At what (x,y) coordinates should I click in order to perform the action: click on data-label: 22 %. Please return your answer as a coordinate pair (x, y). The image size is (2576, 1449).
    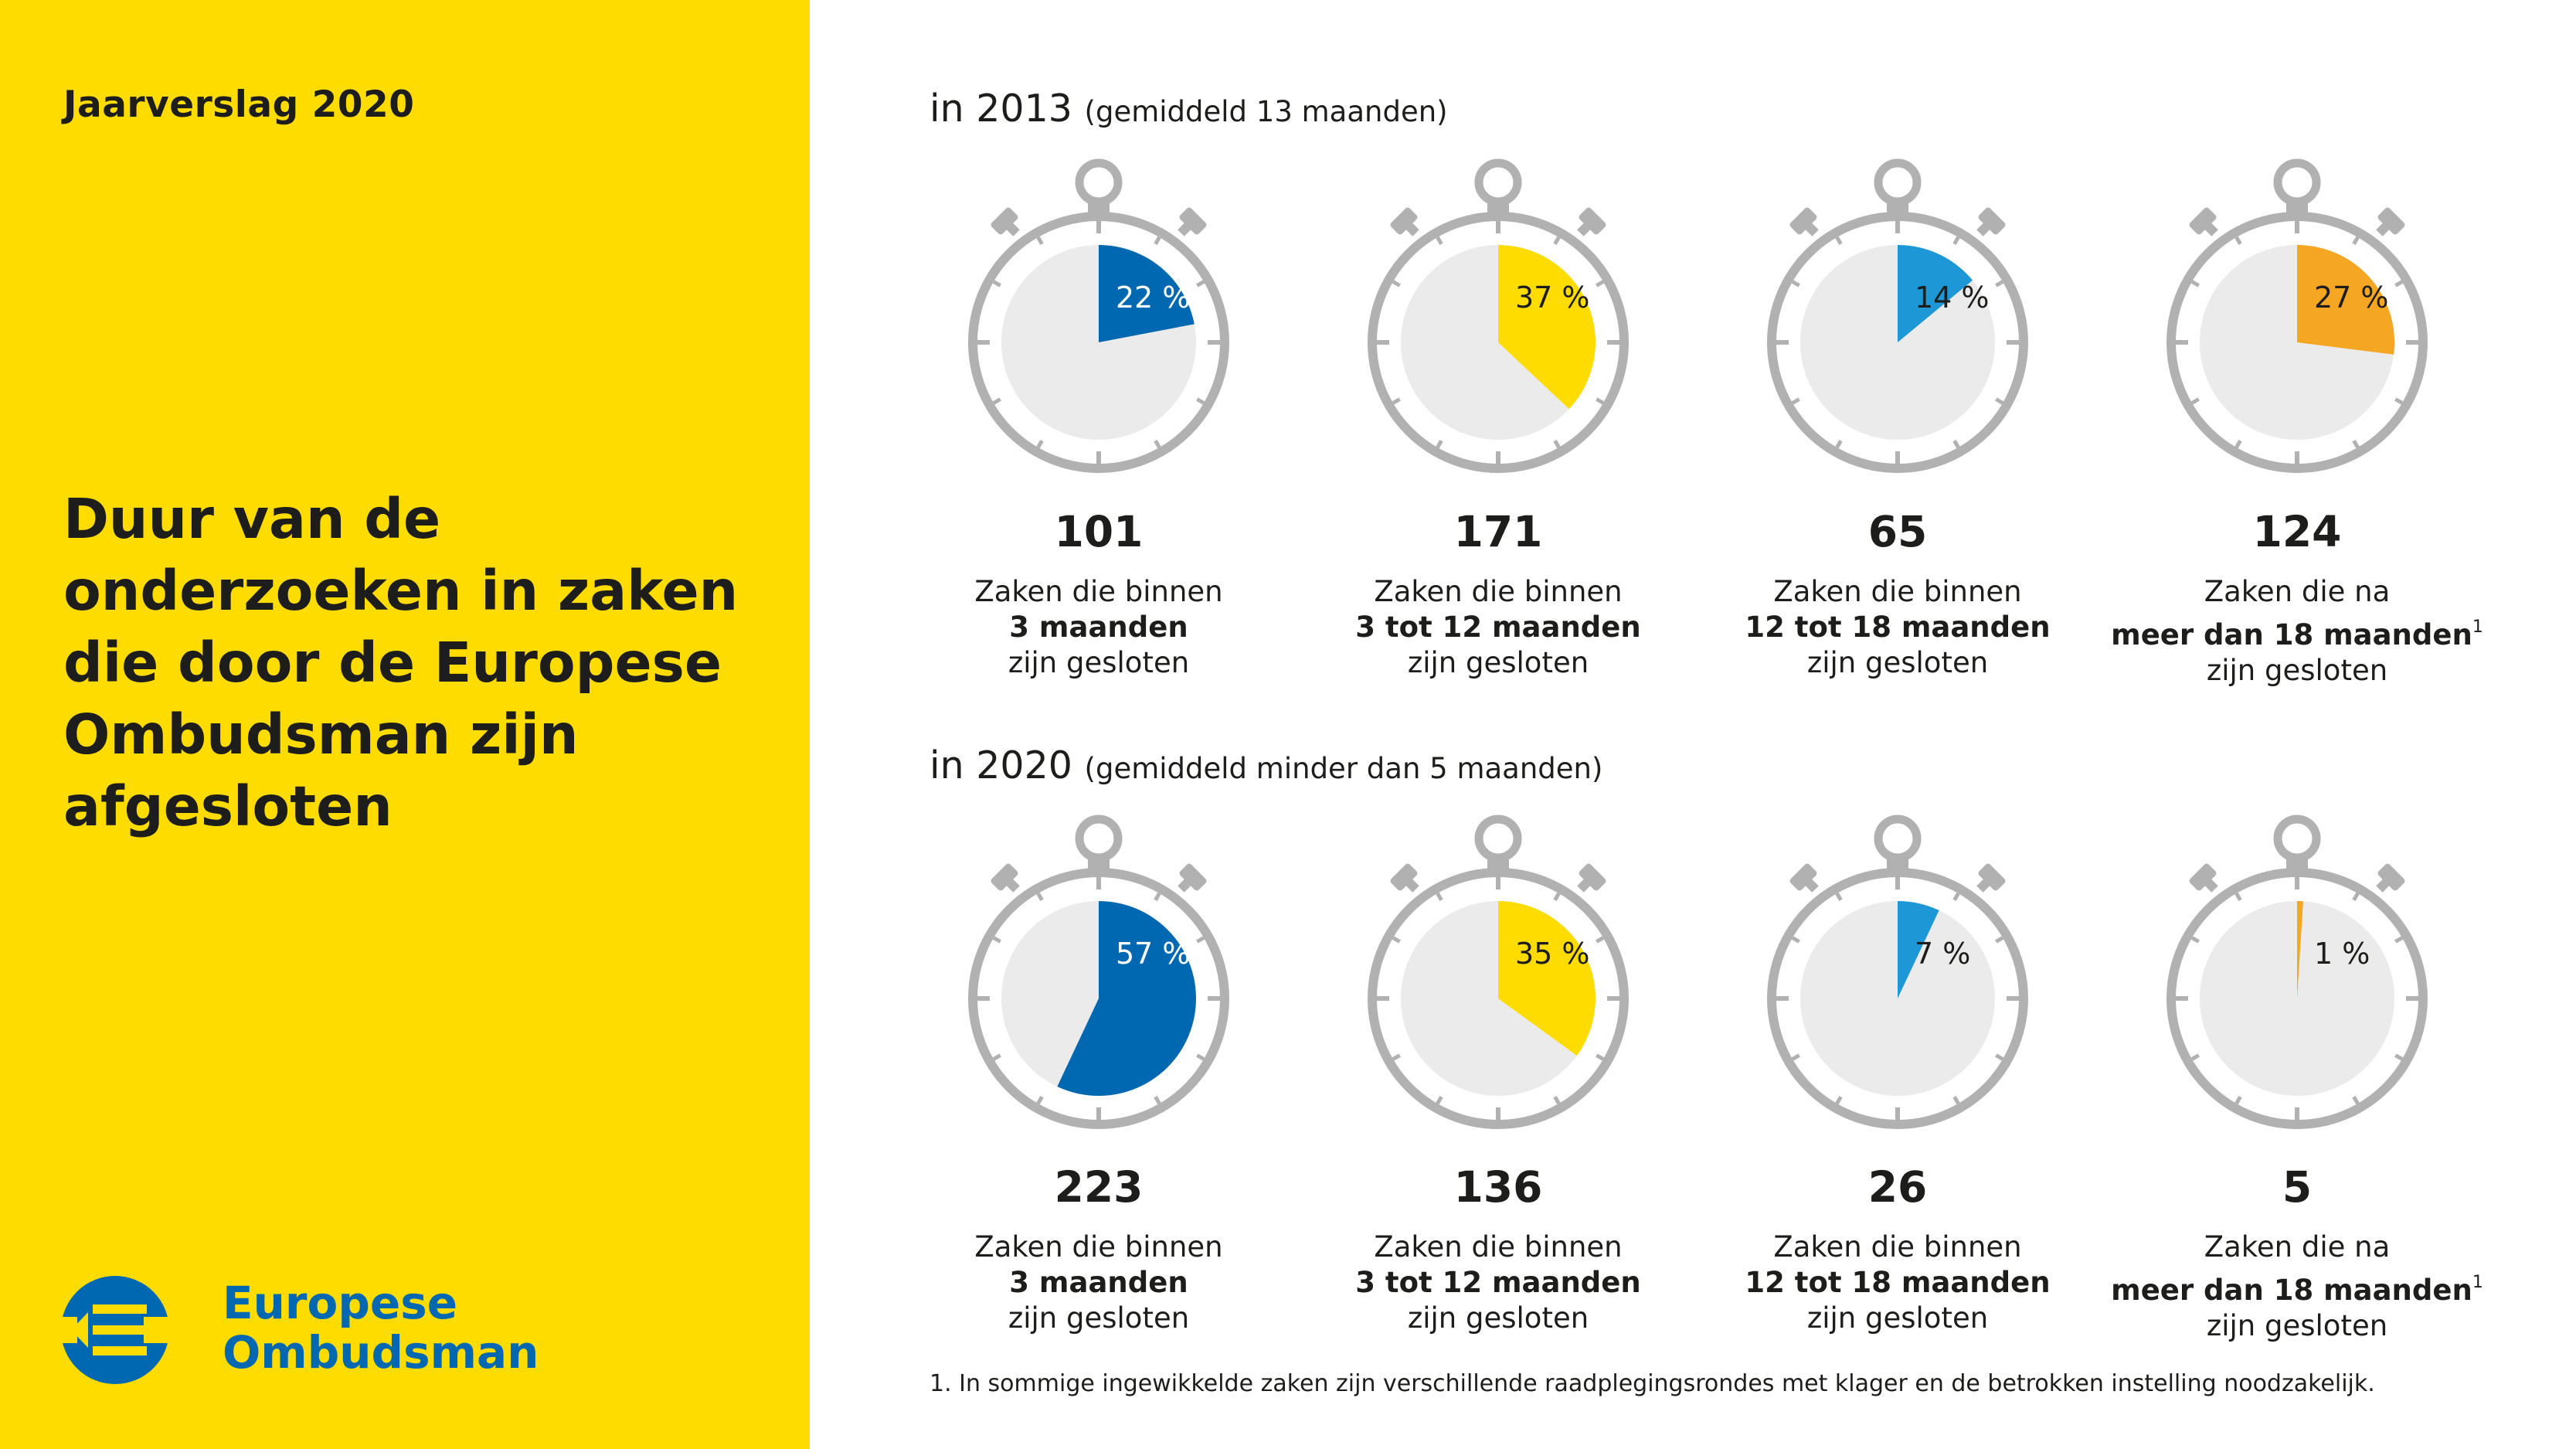
    Looking at the image, I should click on (1153, 298).